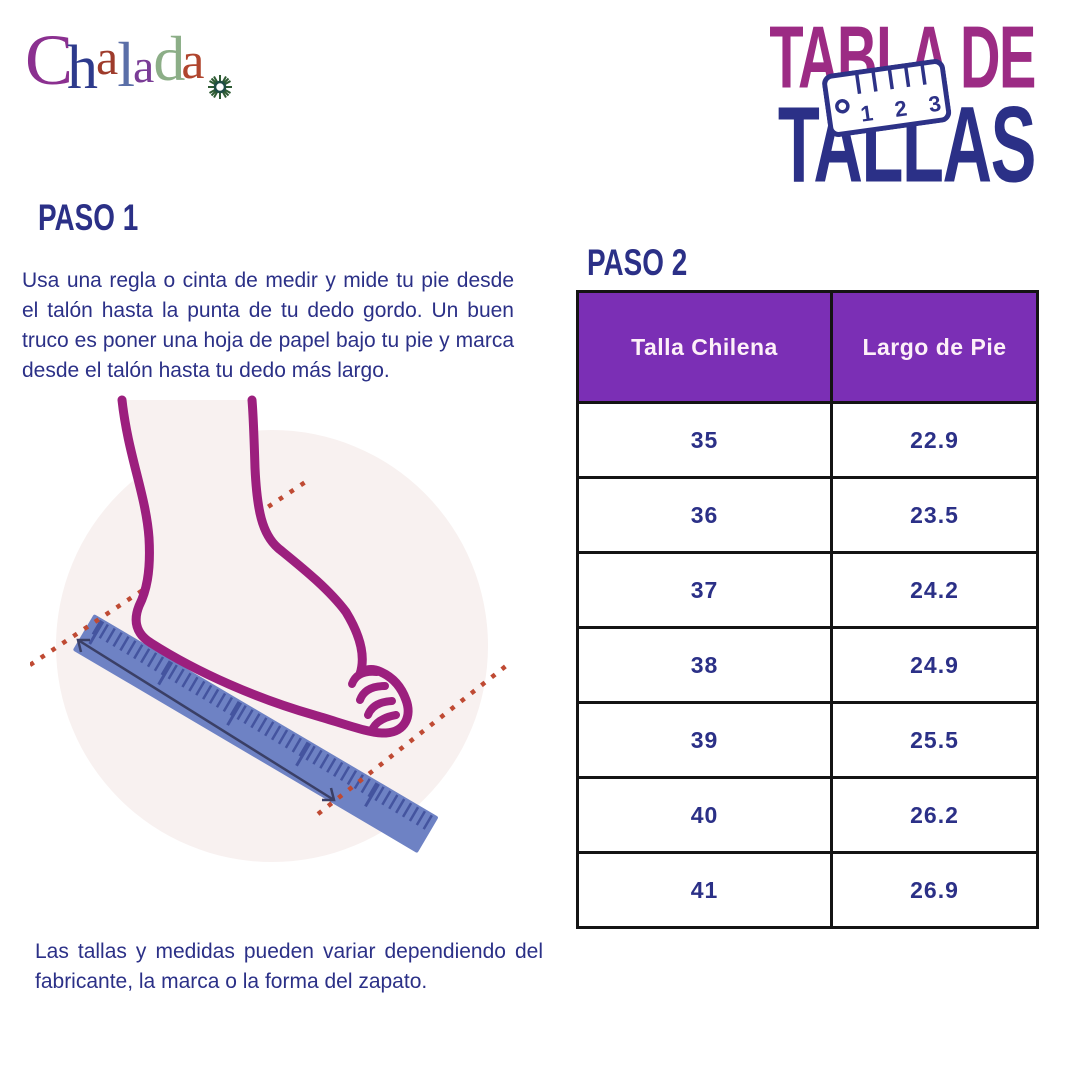  Describe the element at coordinates (126, 64) in the screenshot. I see `brand-letter: l` at that location.